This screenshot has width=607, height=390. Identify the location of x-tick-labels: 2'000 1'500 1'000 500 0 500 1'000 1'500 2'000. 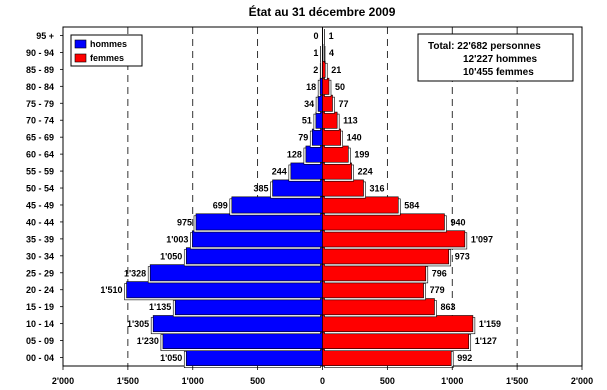
(322, 376).